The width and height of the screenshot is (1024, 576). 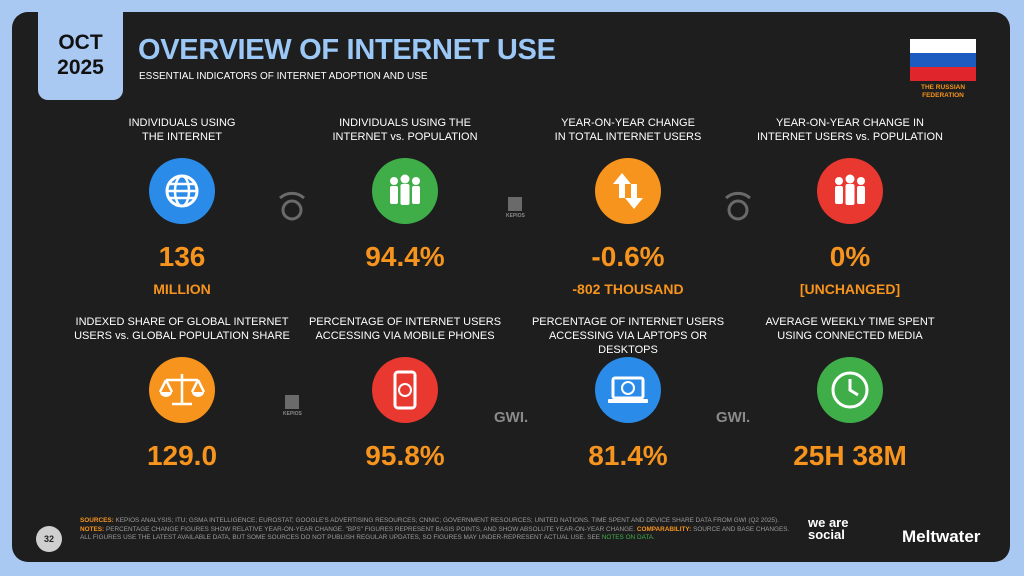 What do you see at coordinates (182, 336) in the screenshot?
I see `tile-label: USERS vs. GLOBAL POPULATION SHARE` at bounding box center [182, 336].